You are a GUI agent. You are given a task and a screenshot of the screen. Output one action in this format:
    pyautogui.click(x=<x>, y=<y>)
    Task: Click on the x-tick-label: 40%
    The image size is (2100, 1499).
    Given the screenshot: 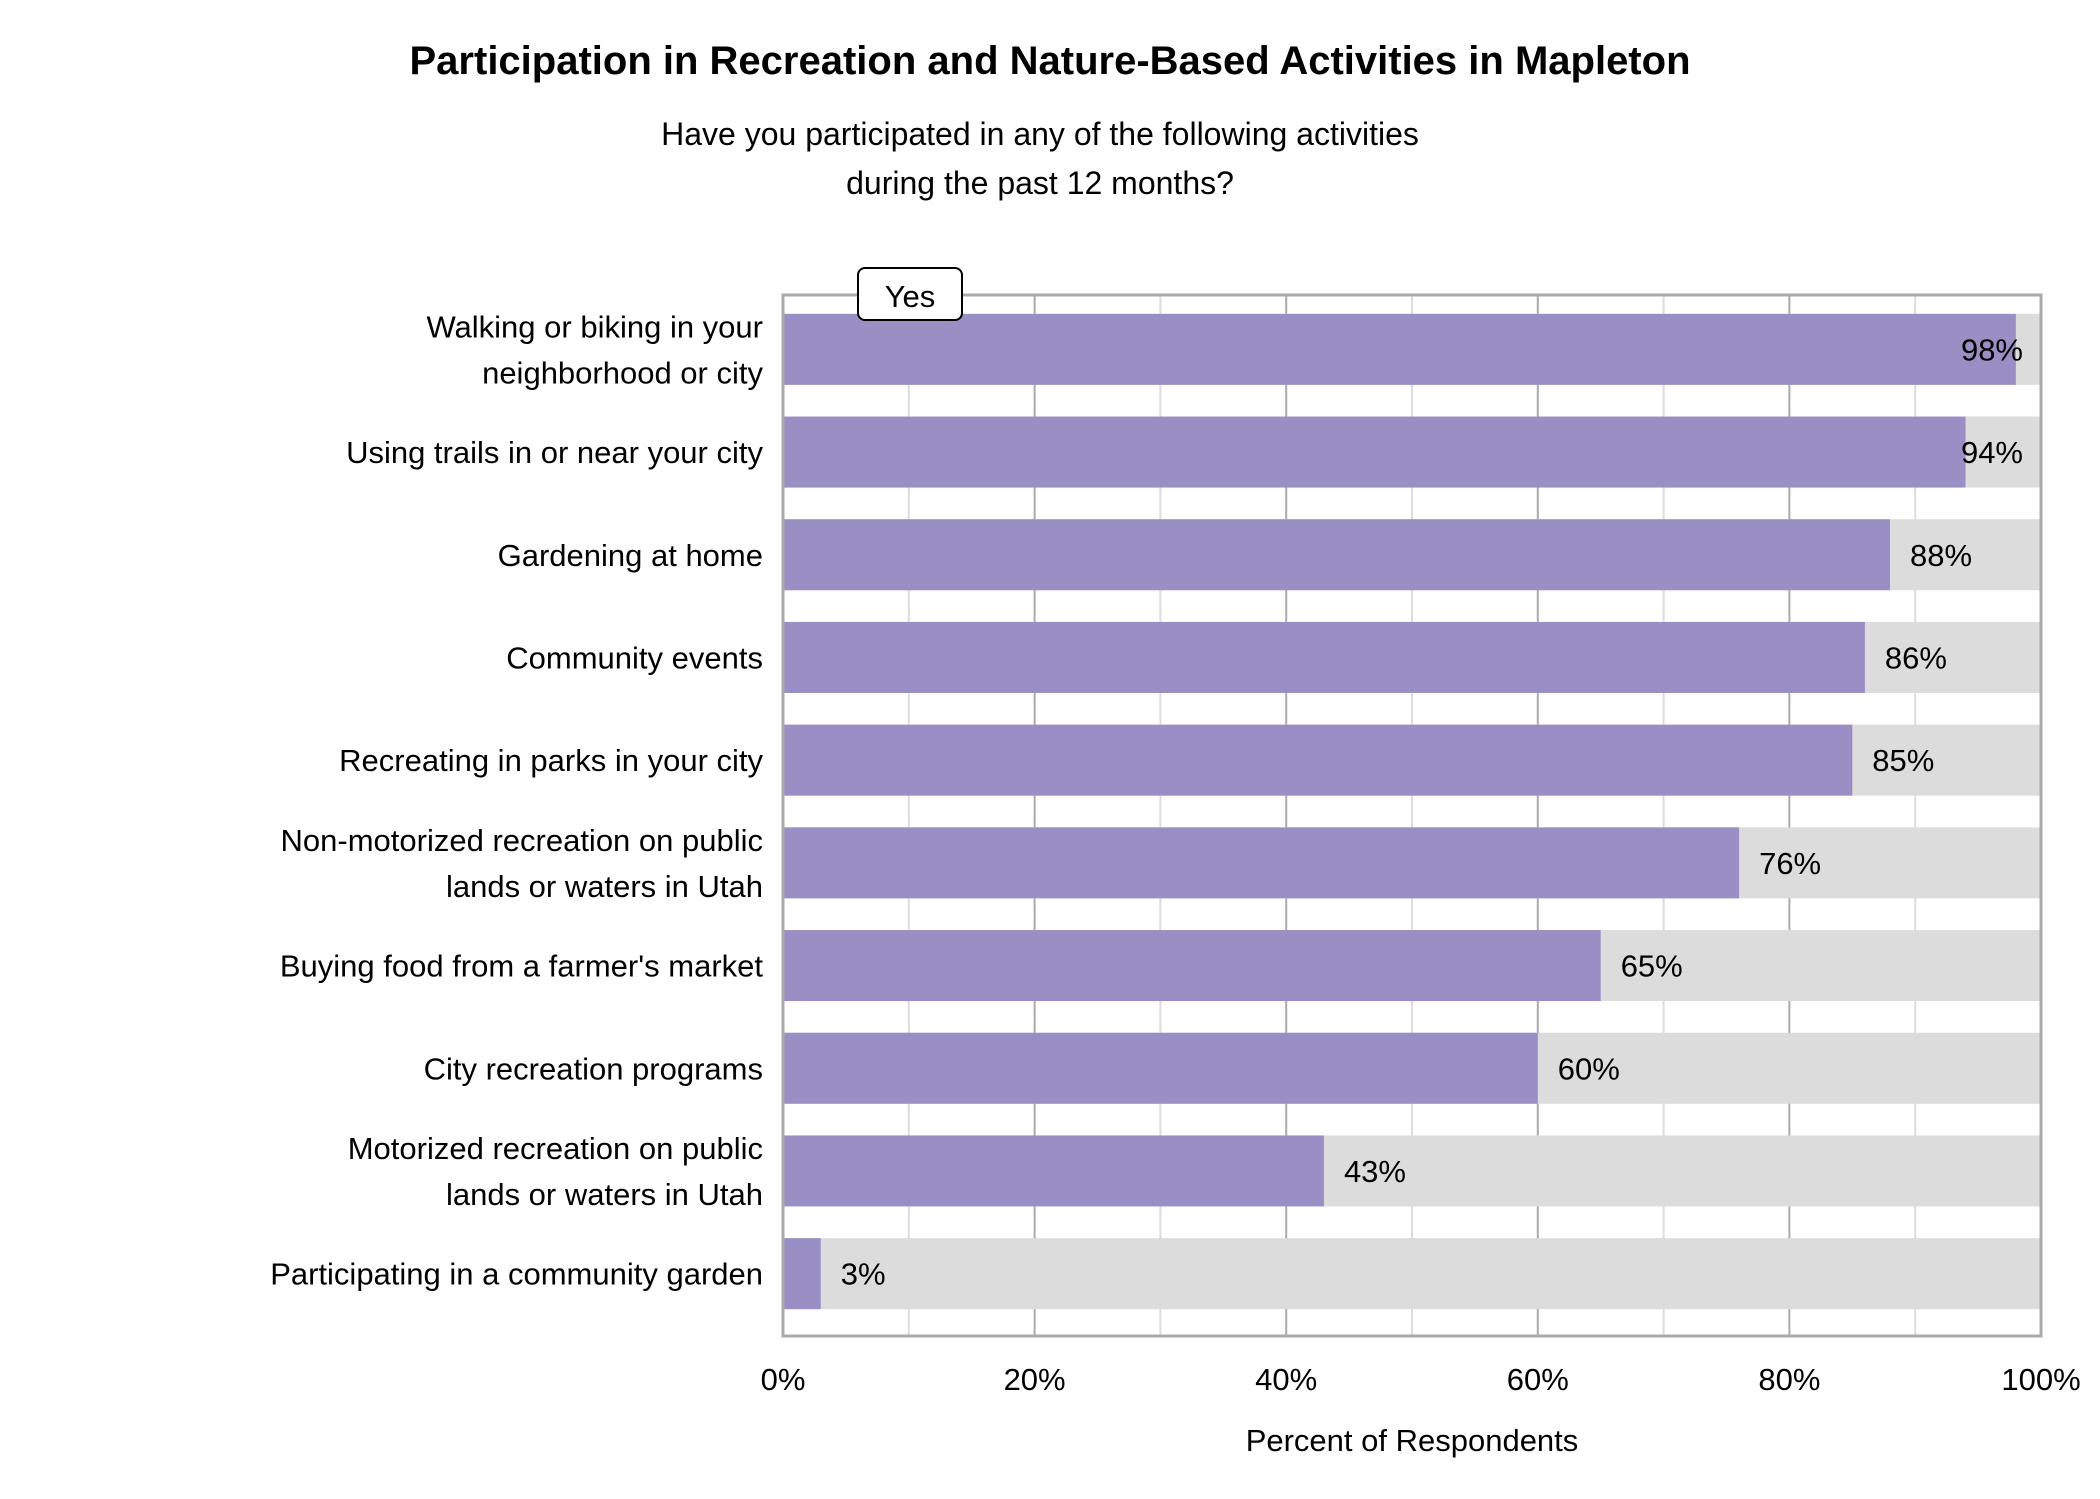 What is the action you would take?
    pyautogui.click(x=1286, y=1379)
    